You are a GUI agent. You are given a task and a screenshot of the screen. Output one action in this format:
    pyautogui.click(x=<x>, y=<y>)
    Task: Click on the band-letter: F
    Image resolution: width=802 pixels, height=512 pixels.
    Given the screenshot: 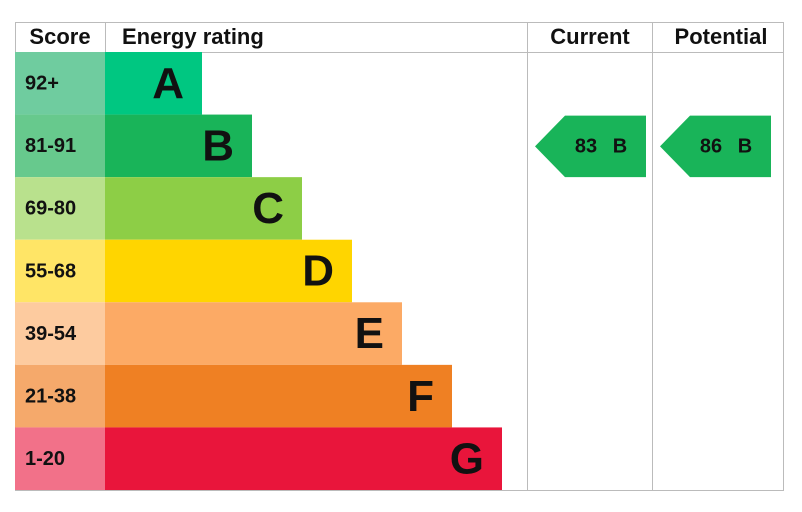 What is the action you would take?
    pyautogui.click(x=420, y=396)
    